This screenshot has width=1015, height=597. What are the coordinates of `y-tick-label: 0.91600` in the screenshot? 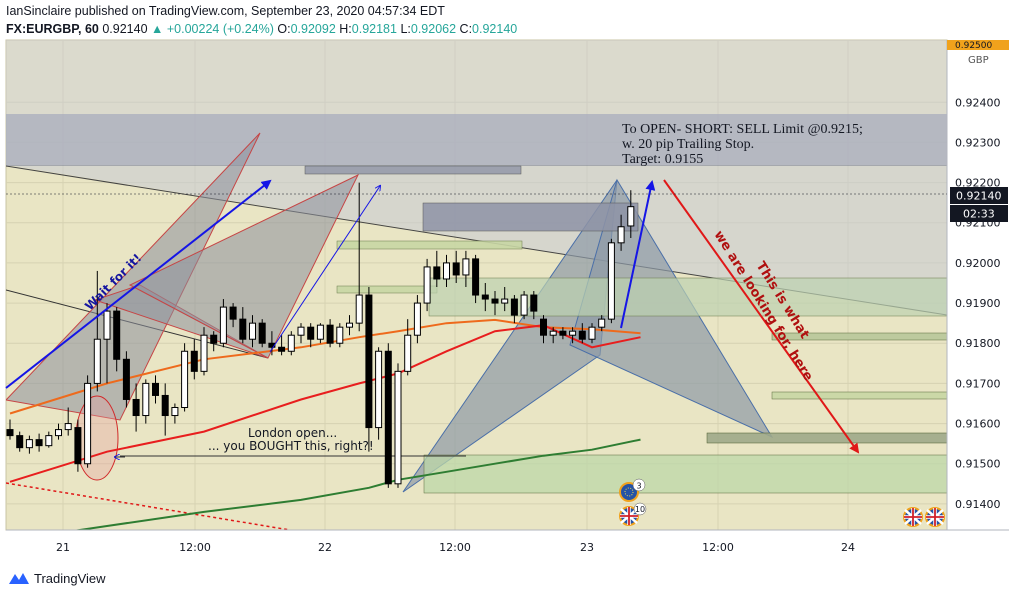 It's located at (978, 424).